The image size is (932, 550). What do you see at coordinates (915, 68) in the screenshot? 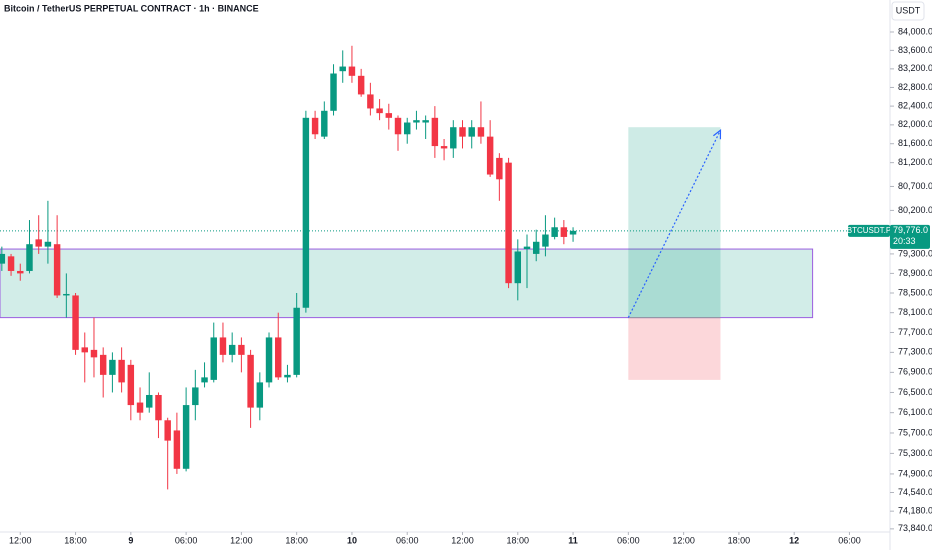
I see `y-tick-label: 83,200.0` at bounding box center [915, 68].